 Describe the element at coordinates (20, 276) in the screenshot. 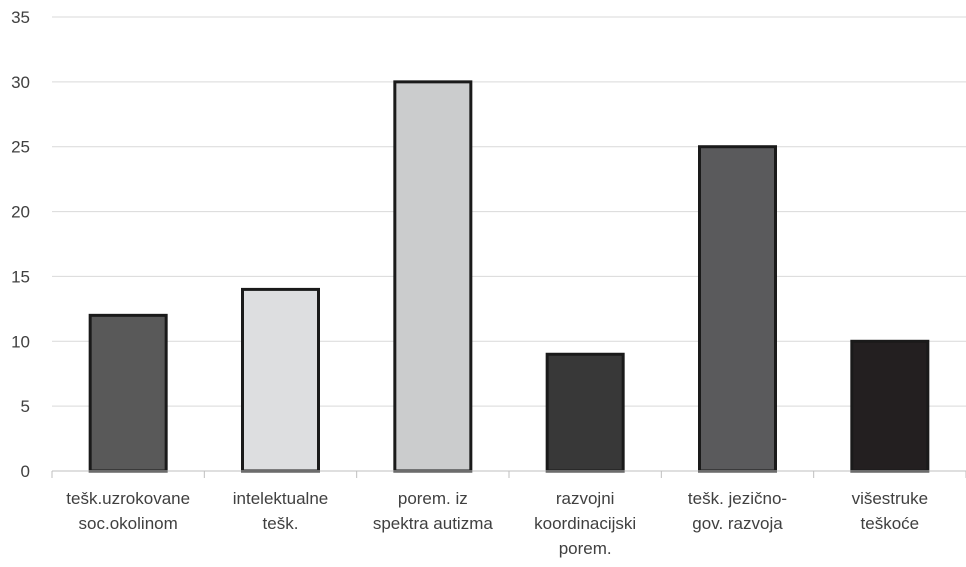

I see `y-tick-label: 15` at that location.